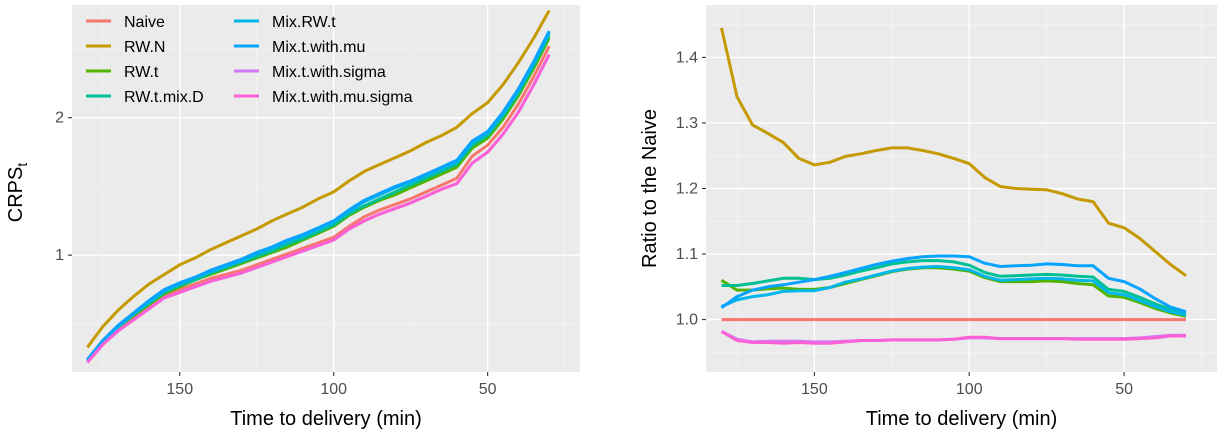  What do you see at coordinates (953, 337) in the screenshot?
I see `series-line-mix-t-with-mu-sigma` at bounding box center [953, 337].